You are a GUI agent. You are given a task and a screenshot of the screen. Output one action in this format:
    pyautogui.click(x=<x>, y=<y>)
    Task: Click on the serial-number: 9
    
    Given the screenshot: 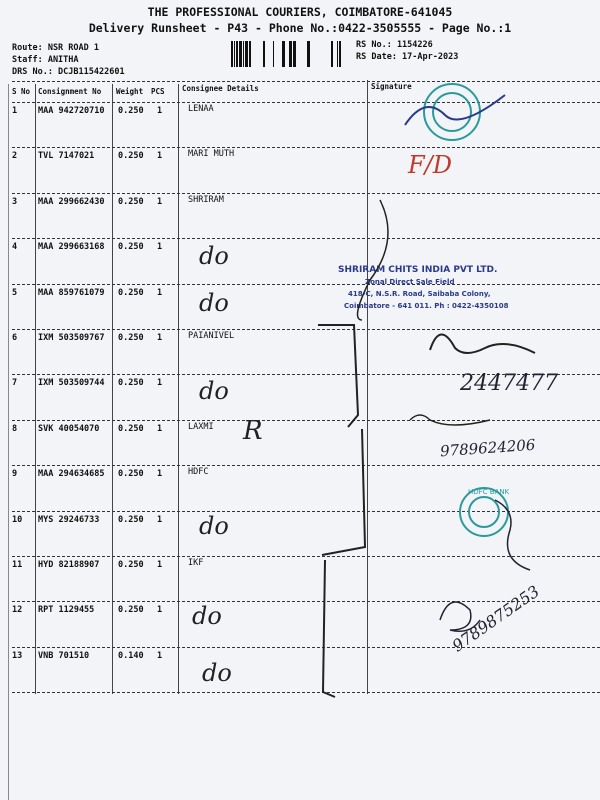 What is the action you would take?
    pyautogui.click(x=15, y=474)
    